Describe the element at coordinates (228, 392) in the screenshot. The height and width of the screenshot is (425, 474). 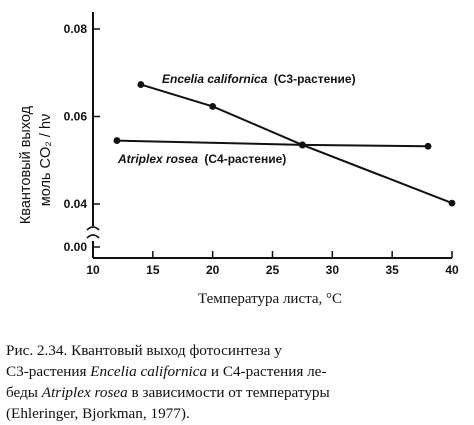
I see `caption-text: в зависимости от температуры` at that location.